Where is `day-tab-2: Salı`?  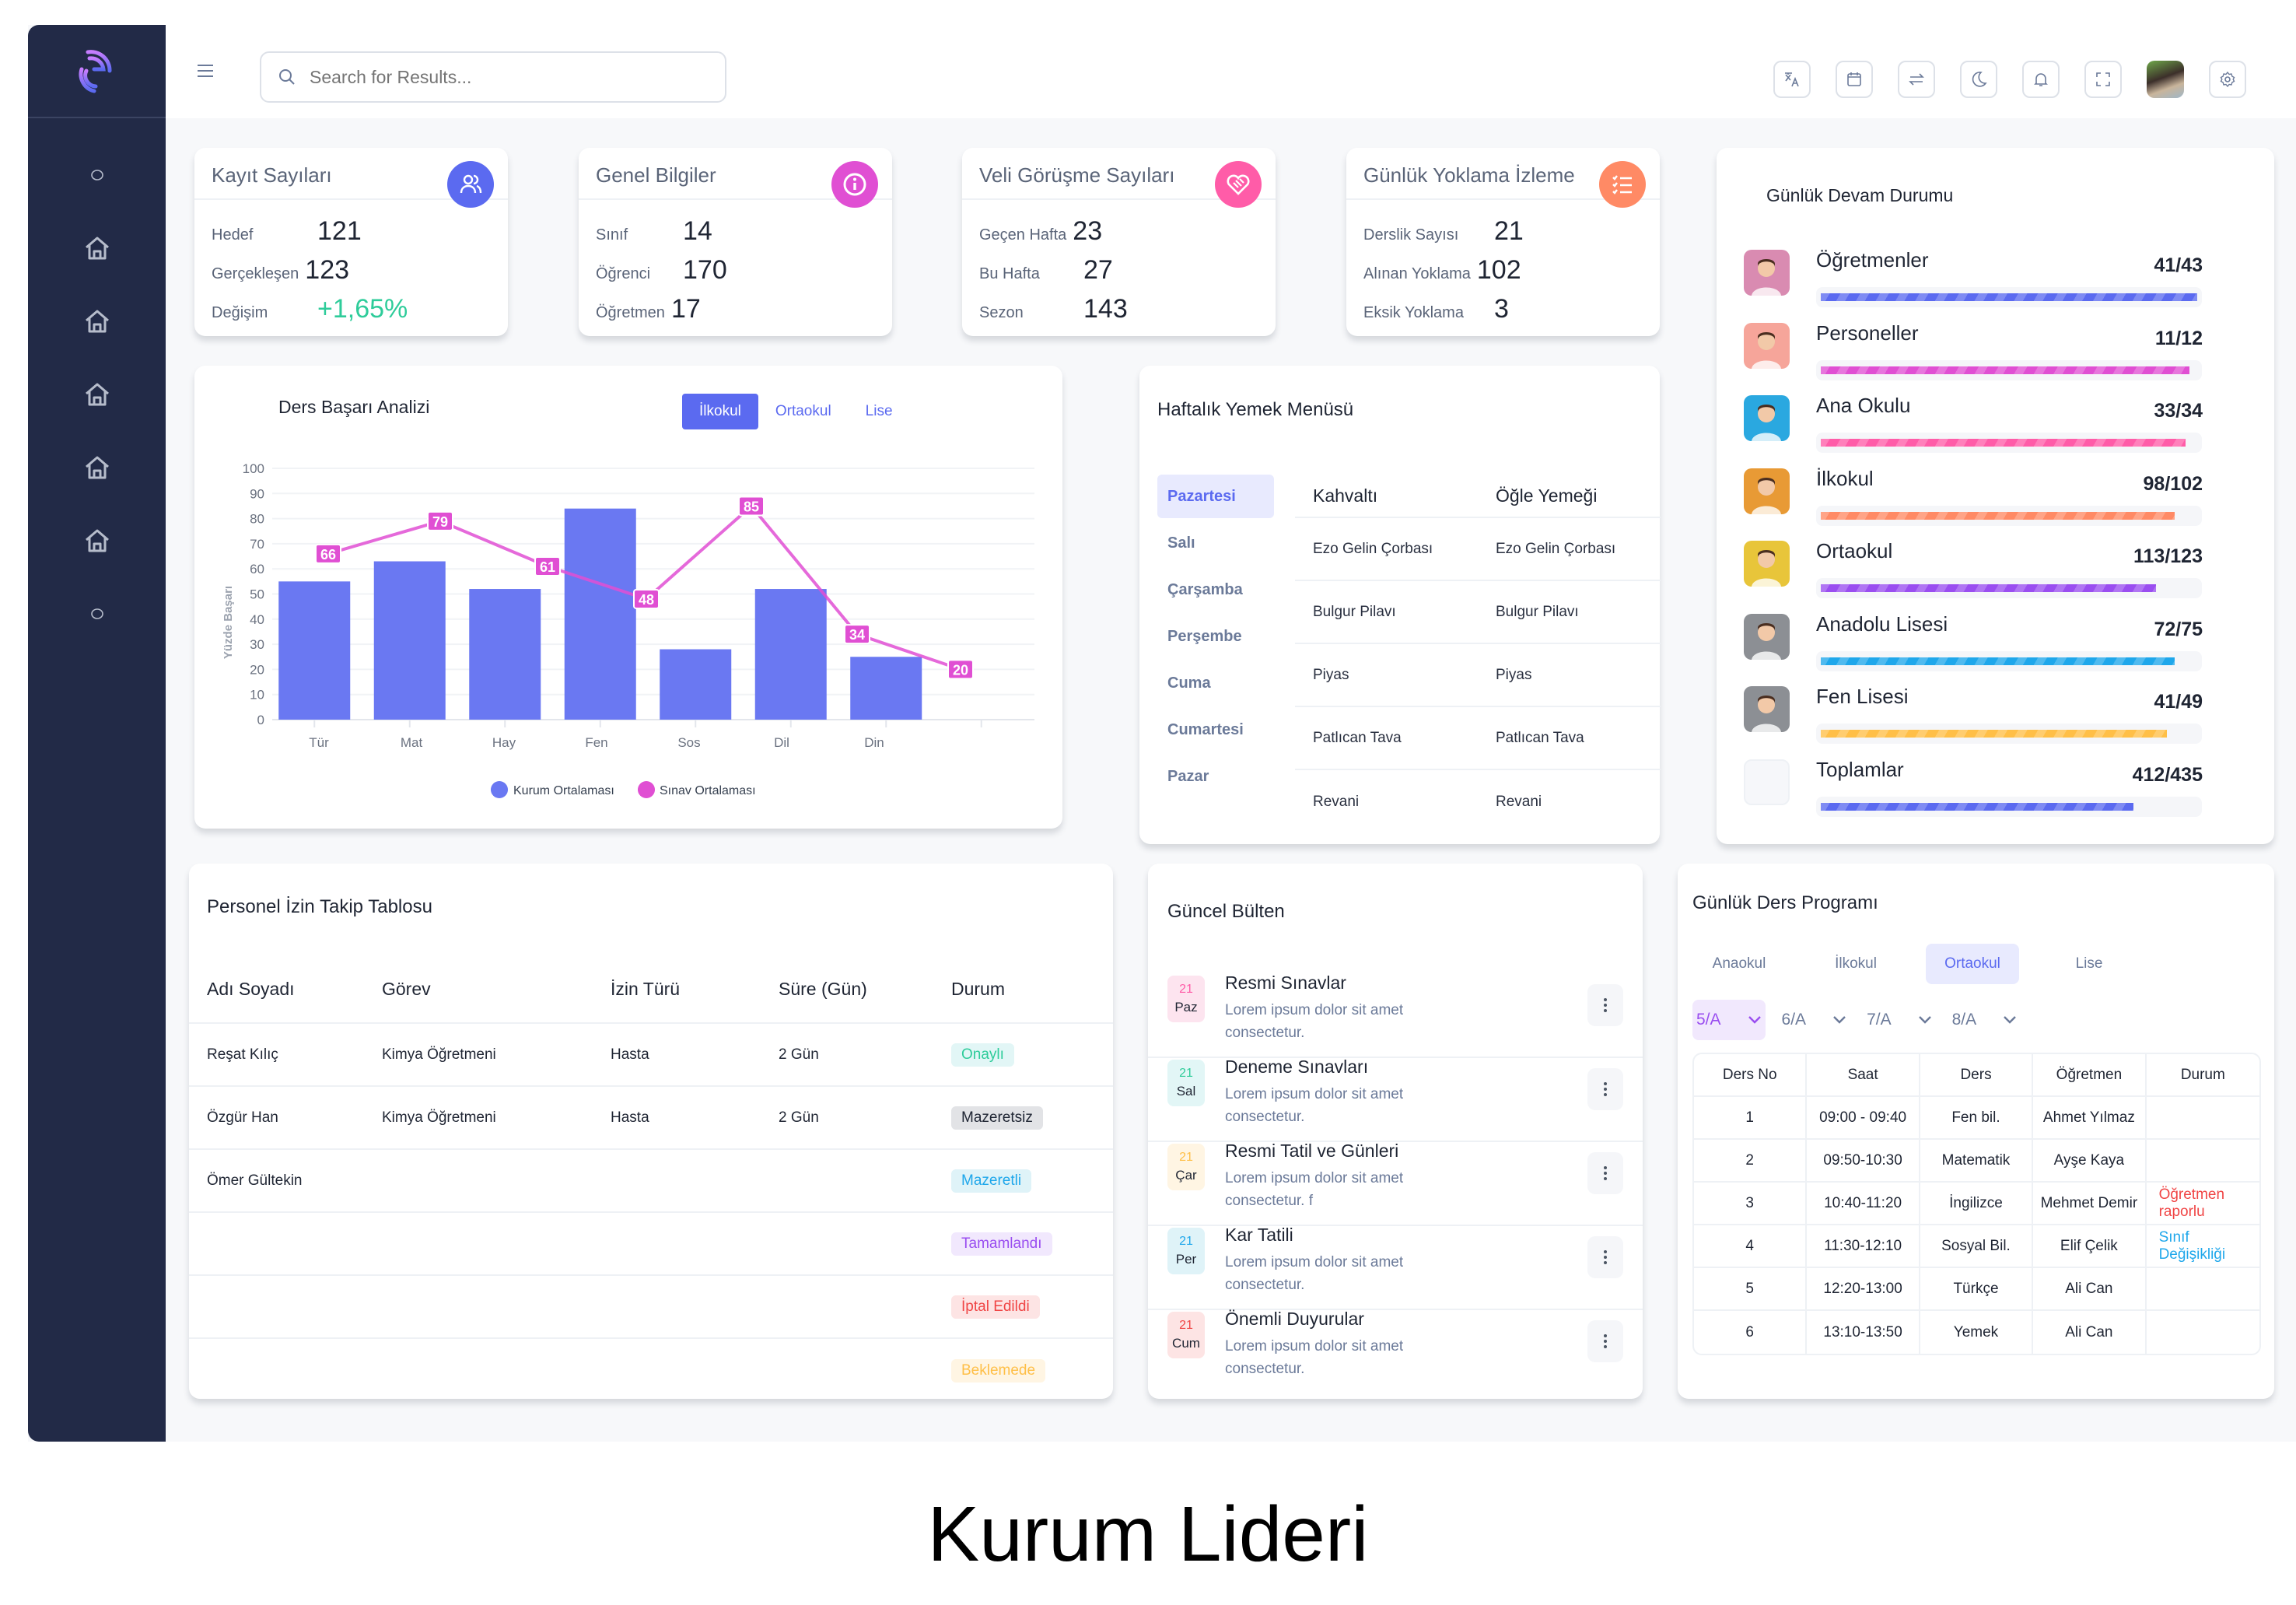
day-tab-2: Salı is located at coordinates (1181, 543).